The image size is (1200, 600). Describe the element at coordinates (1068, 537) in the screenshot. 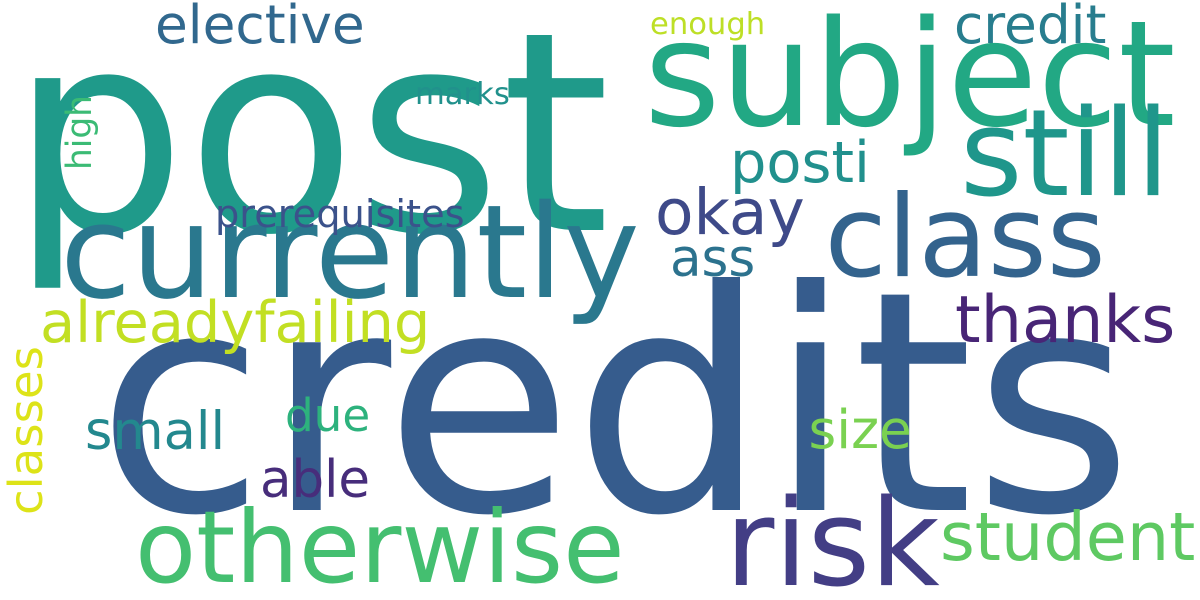

I see `word-student: student` at that location.